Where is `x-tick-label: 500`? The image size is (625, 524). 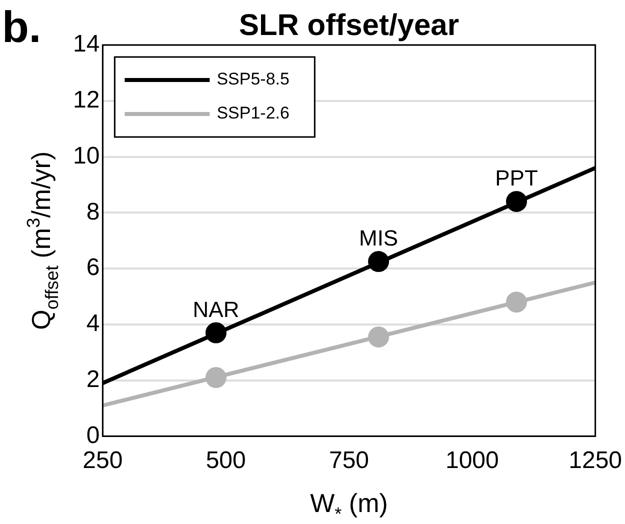
x-tick-label: 500 is located at coordinates (226, 460).